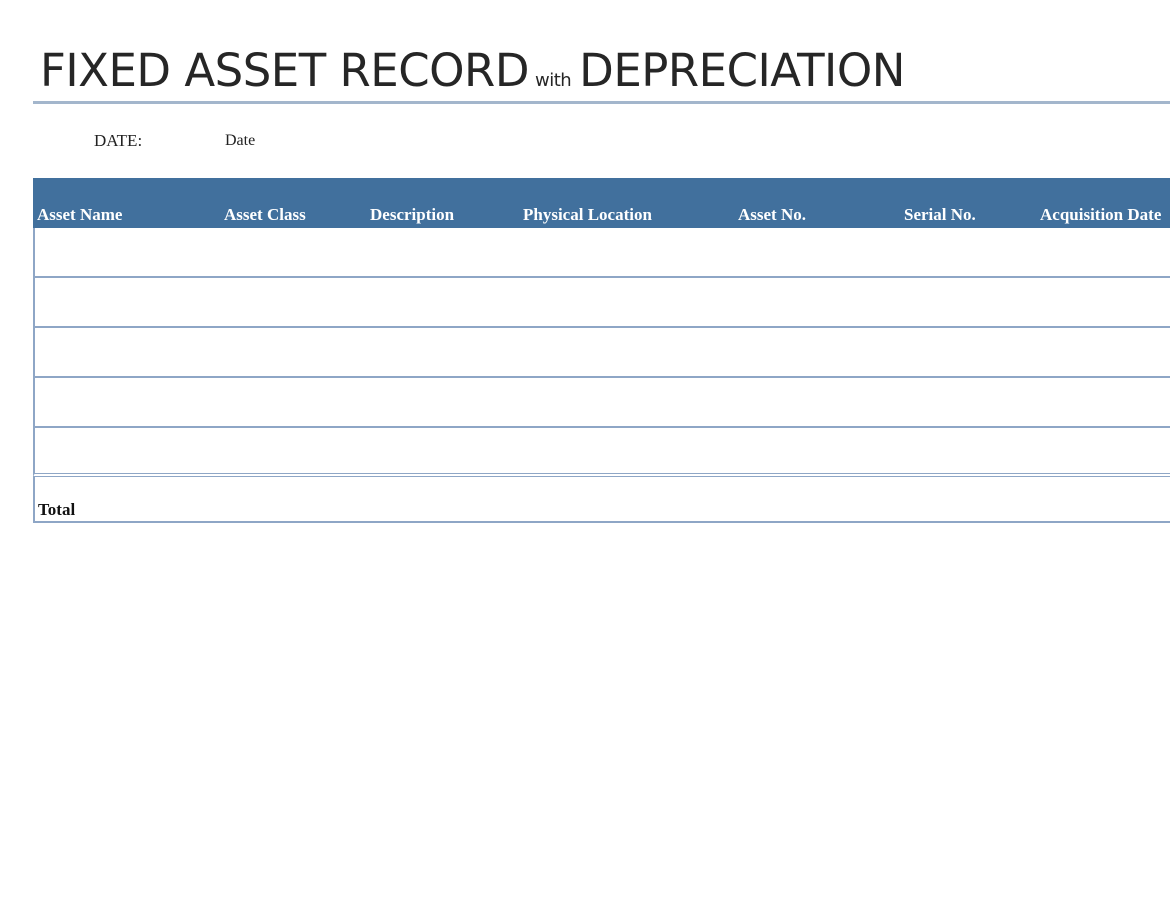  I want to click on page-title: FIXED ASSET RECORD with DEPRECIATION, so click(472, 70).